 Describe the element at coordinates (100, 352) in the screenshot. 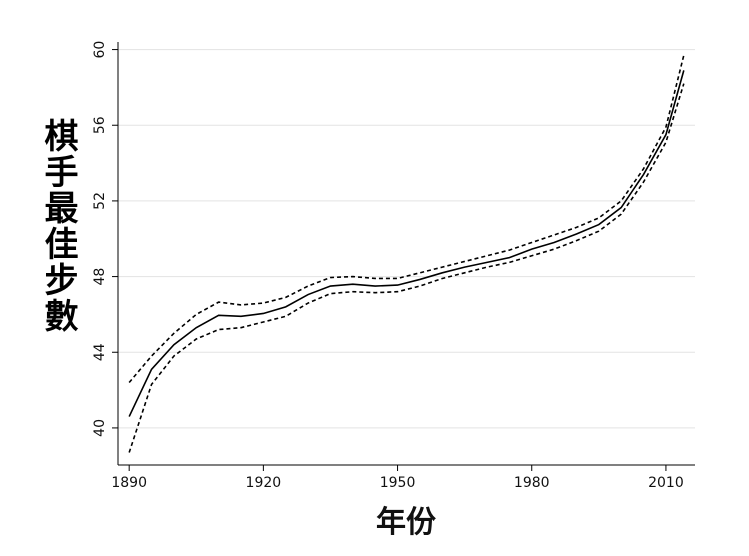

I see `y-tick-label: 44` at that location.